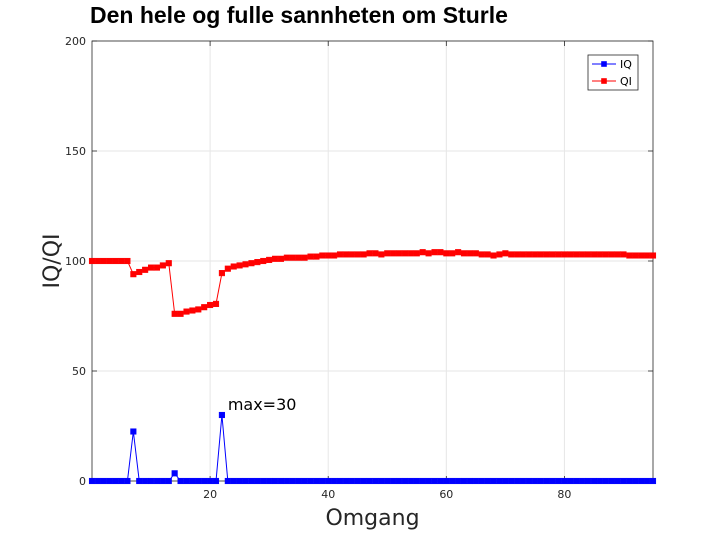 The image size is (720, 540). I want to click on x-axis-label: Omgang, so click(372, 518).